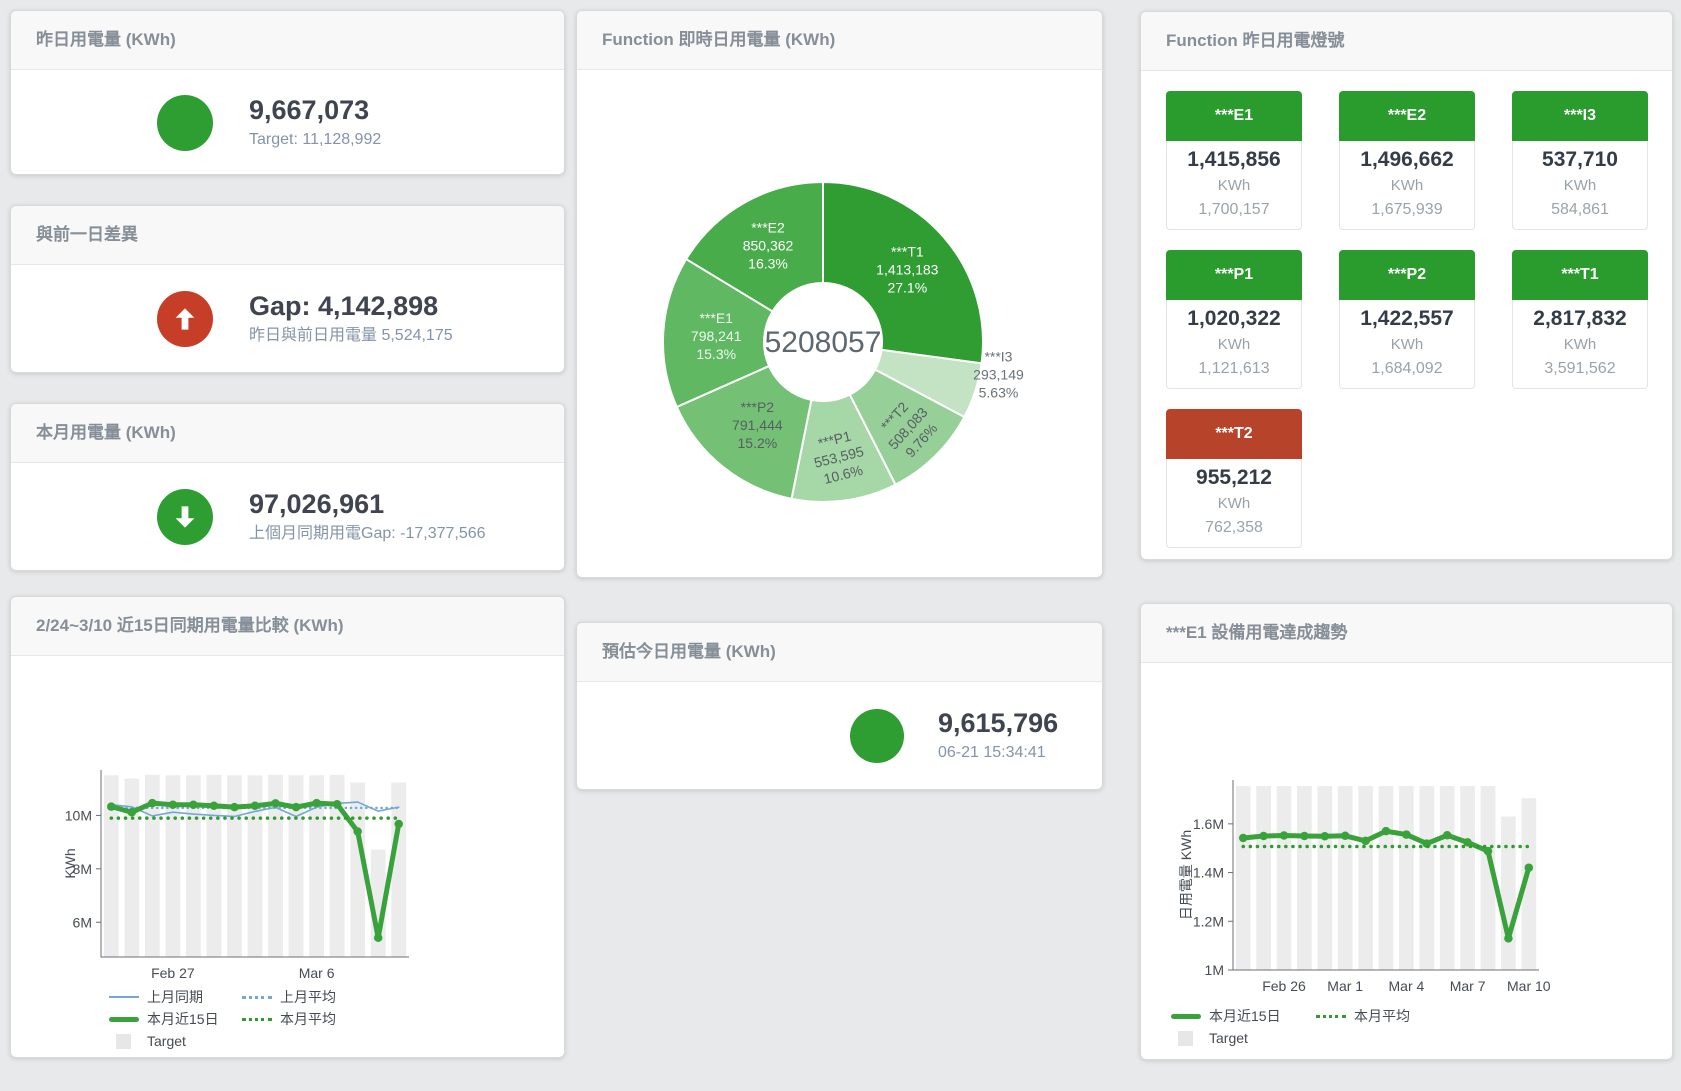 The width and height of the screenshot is (1681, 1091). Describe the element at coordinates (351, 335) in the screenshot. I see `kpi-subtitle: 昨日與前日用電量 5,524,175` at that location.